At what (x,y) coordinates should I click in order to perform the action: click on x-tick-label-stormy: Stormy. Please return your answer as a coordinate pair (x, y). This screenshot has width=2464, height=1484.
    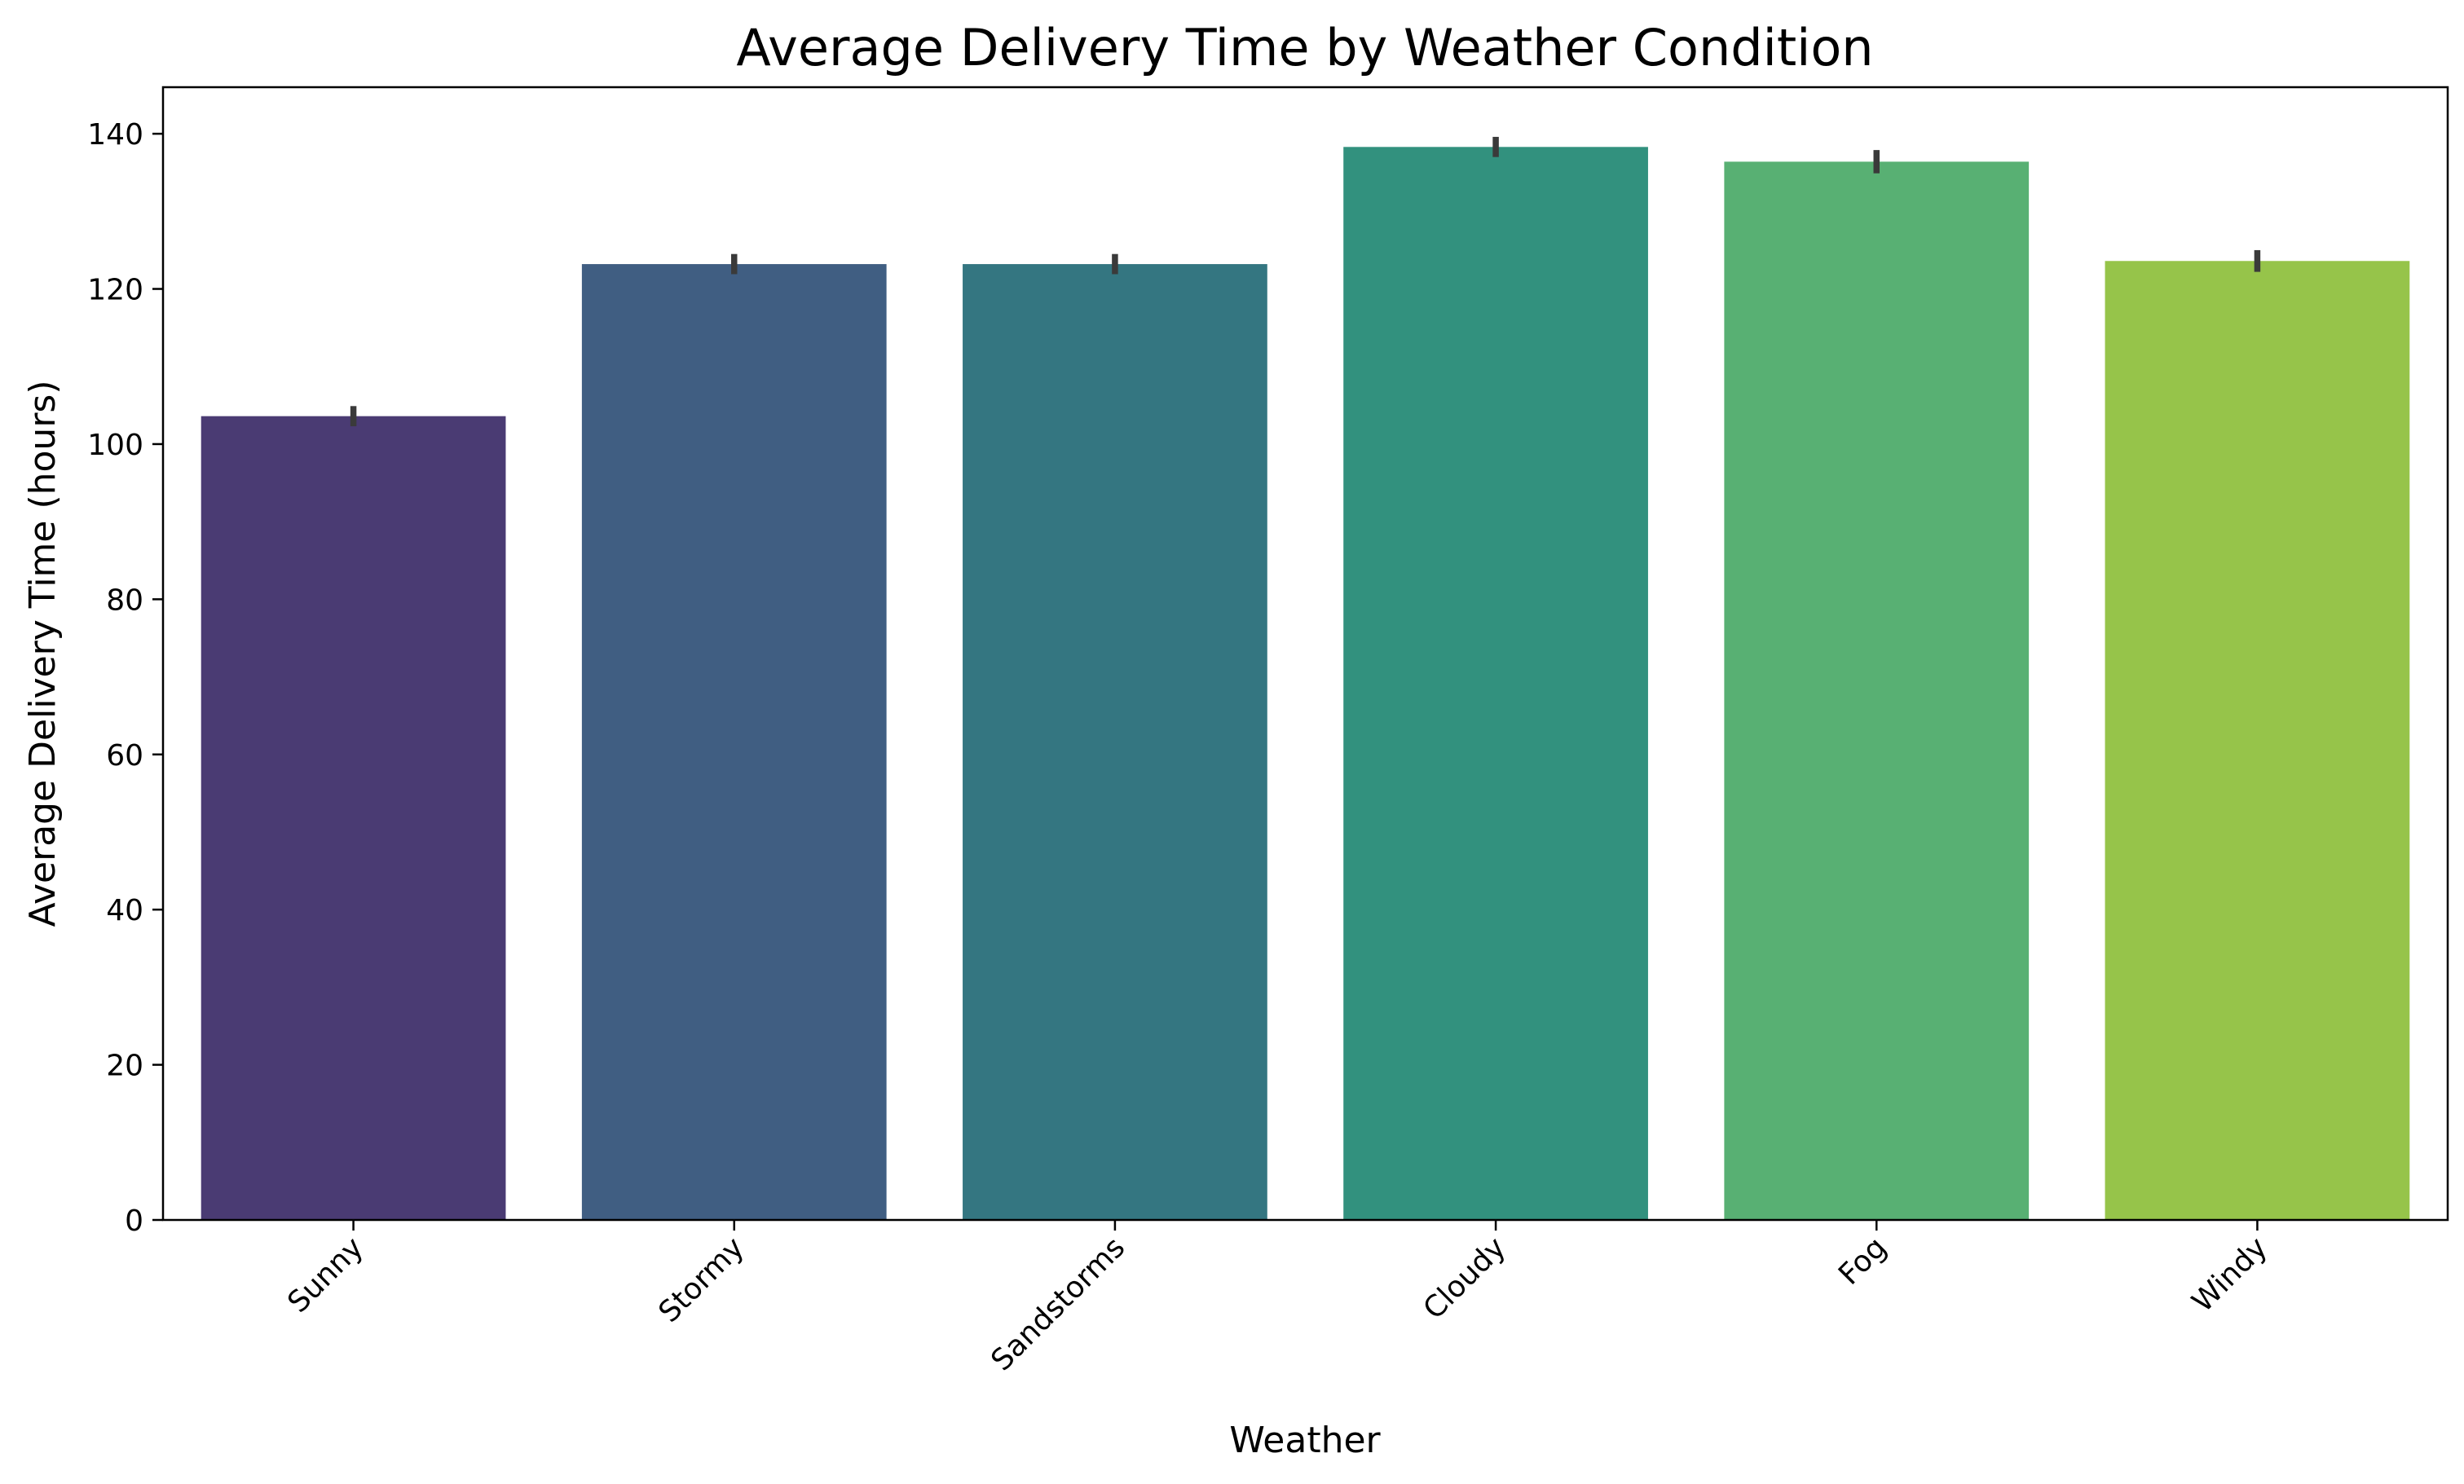
    Looking at the image, I should click on (702, 1280).